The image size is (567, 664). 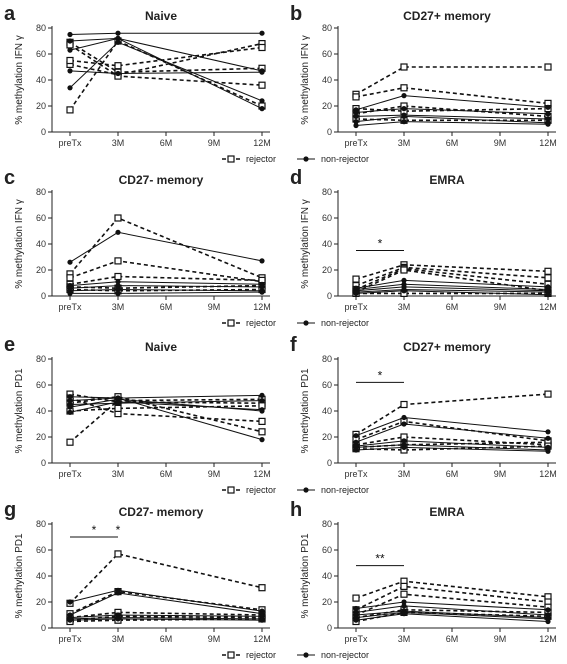 I want to click on panel-letter: c, so click(x=9, y=178).